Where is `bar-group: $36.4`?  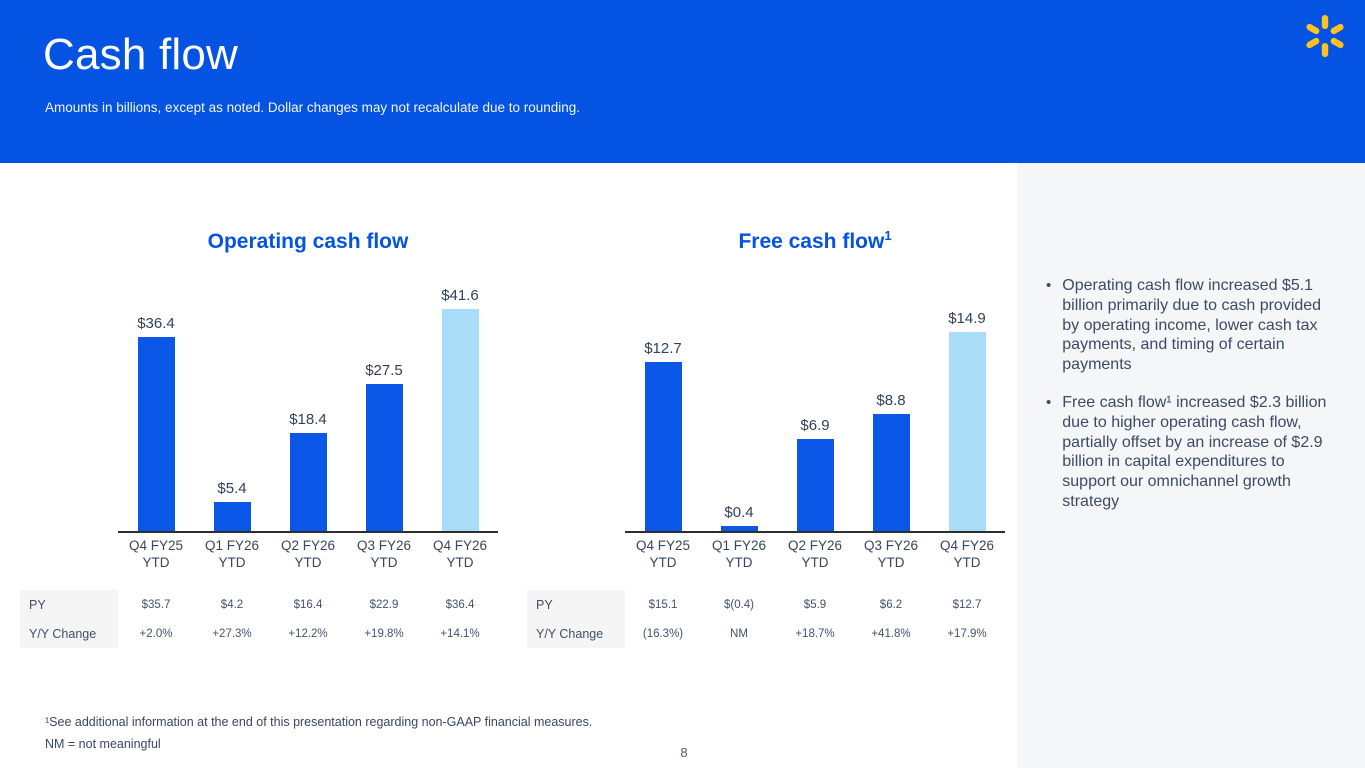
bar-group: $36.4 is located at coordinates (156, 423).